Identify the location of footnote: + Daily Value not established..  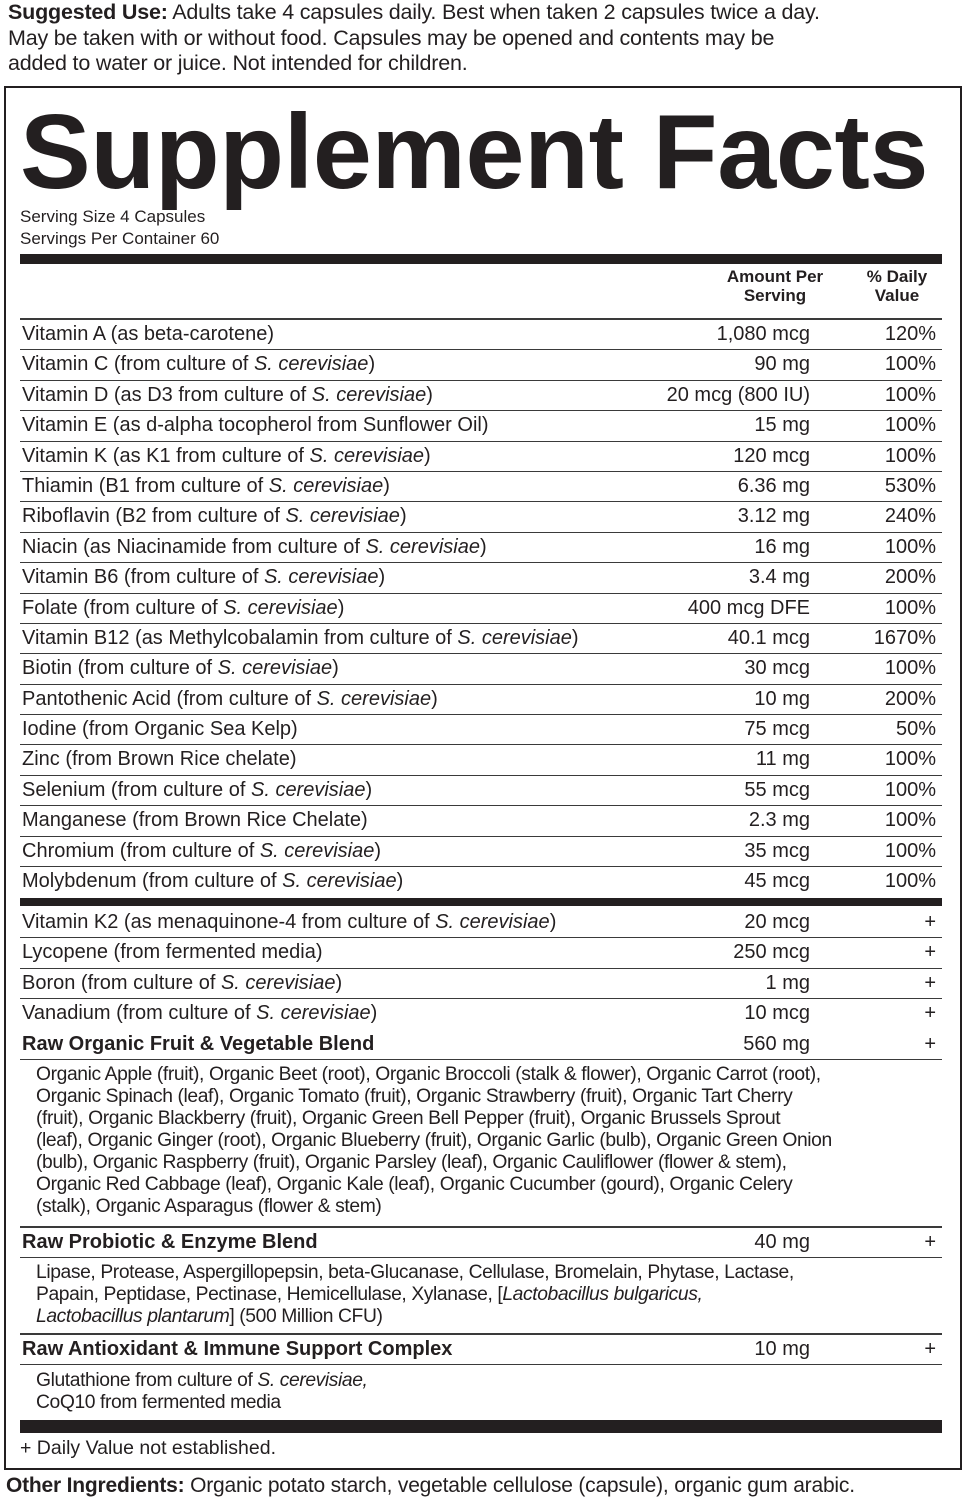
(148, 1448).